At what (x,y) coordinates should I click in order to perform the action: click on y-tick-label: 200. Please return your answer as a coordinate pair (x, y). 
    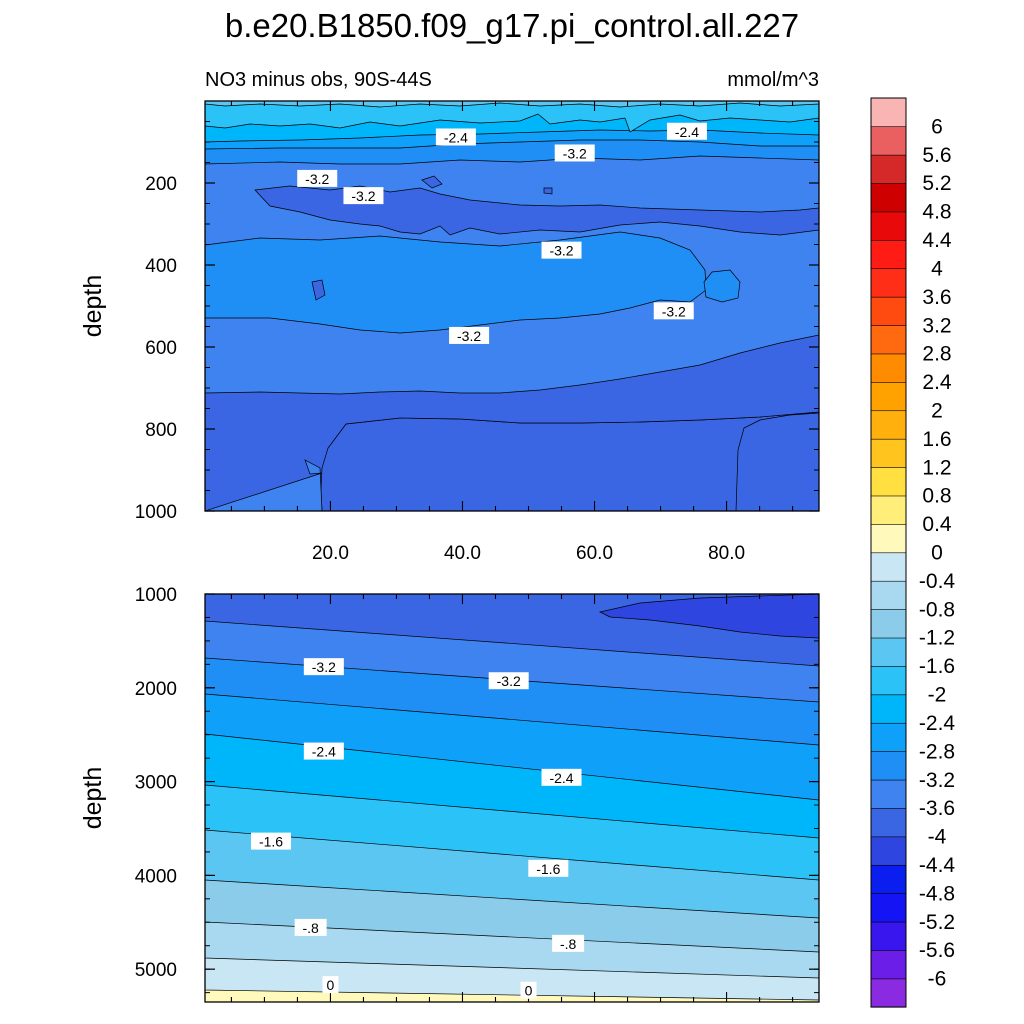
    Looking at the image, I should click on (161, 184).